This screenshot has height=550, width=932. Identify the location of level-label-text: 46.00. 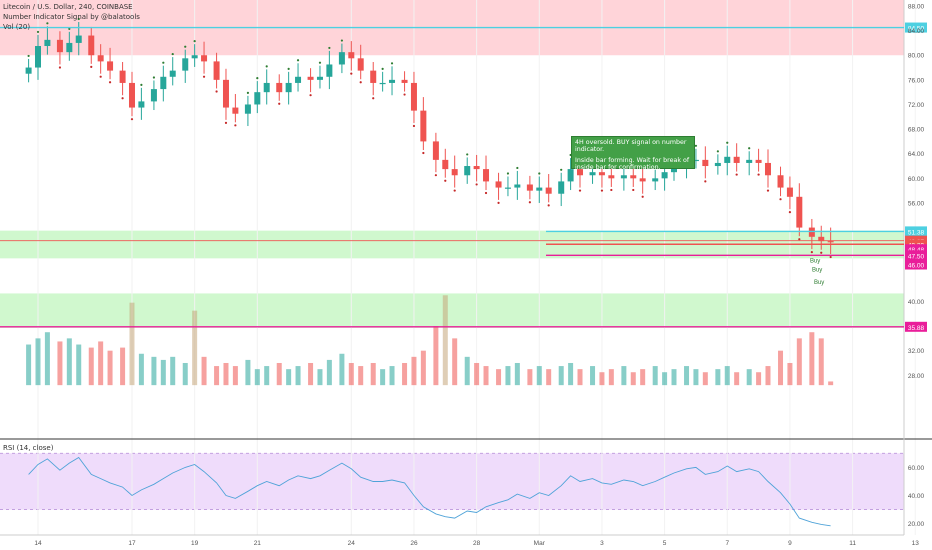
(916, 266).